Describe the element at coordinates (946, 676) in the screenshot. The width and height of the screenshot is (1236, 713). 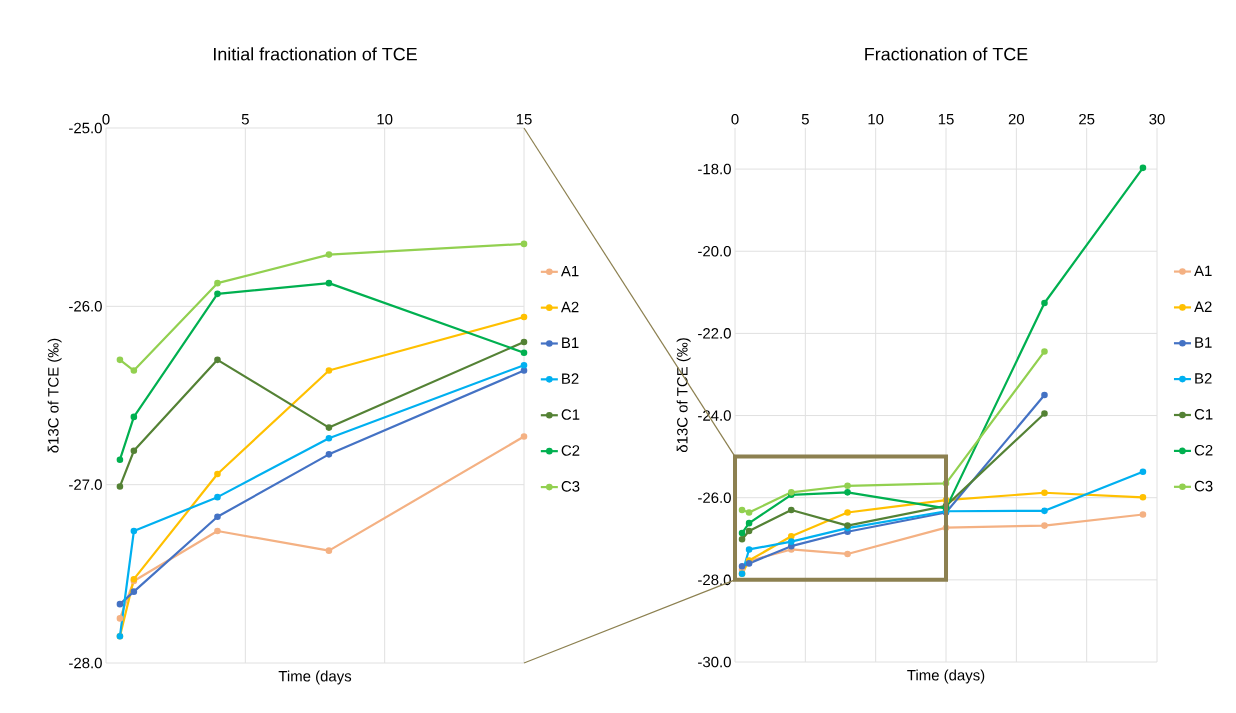
I see `x-axis-title: Time (days)` at that location.